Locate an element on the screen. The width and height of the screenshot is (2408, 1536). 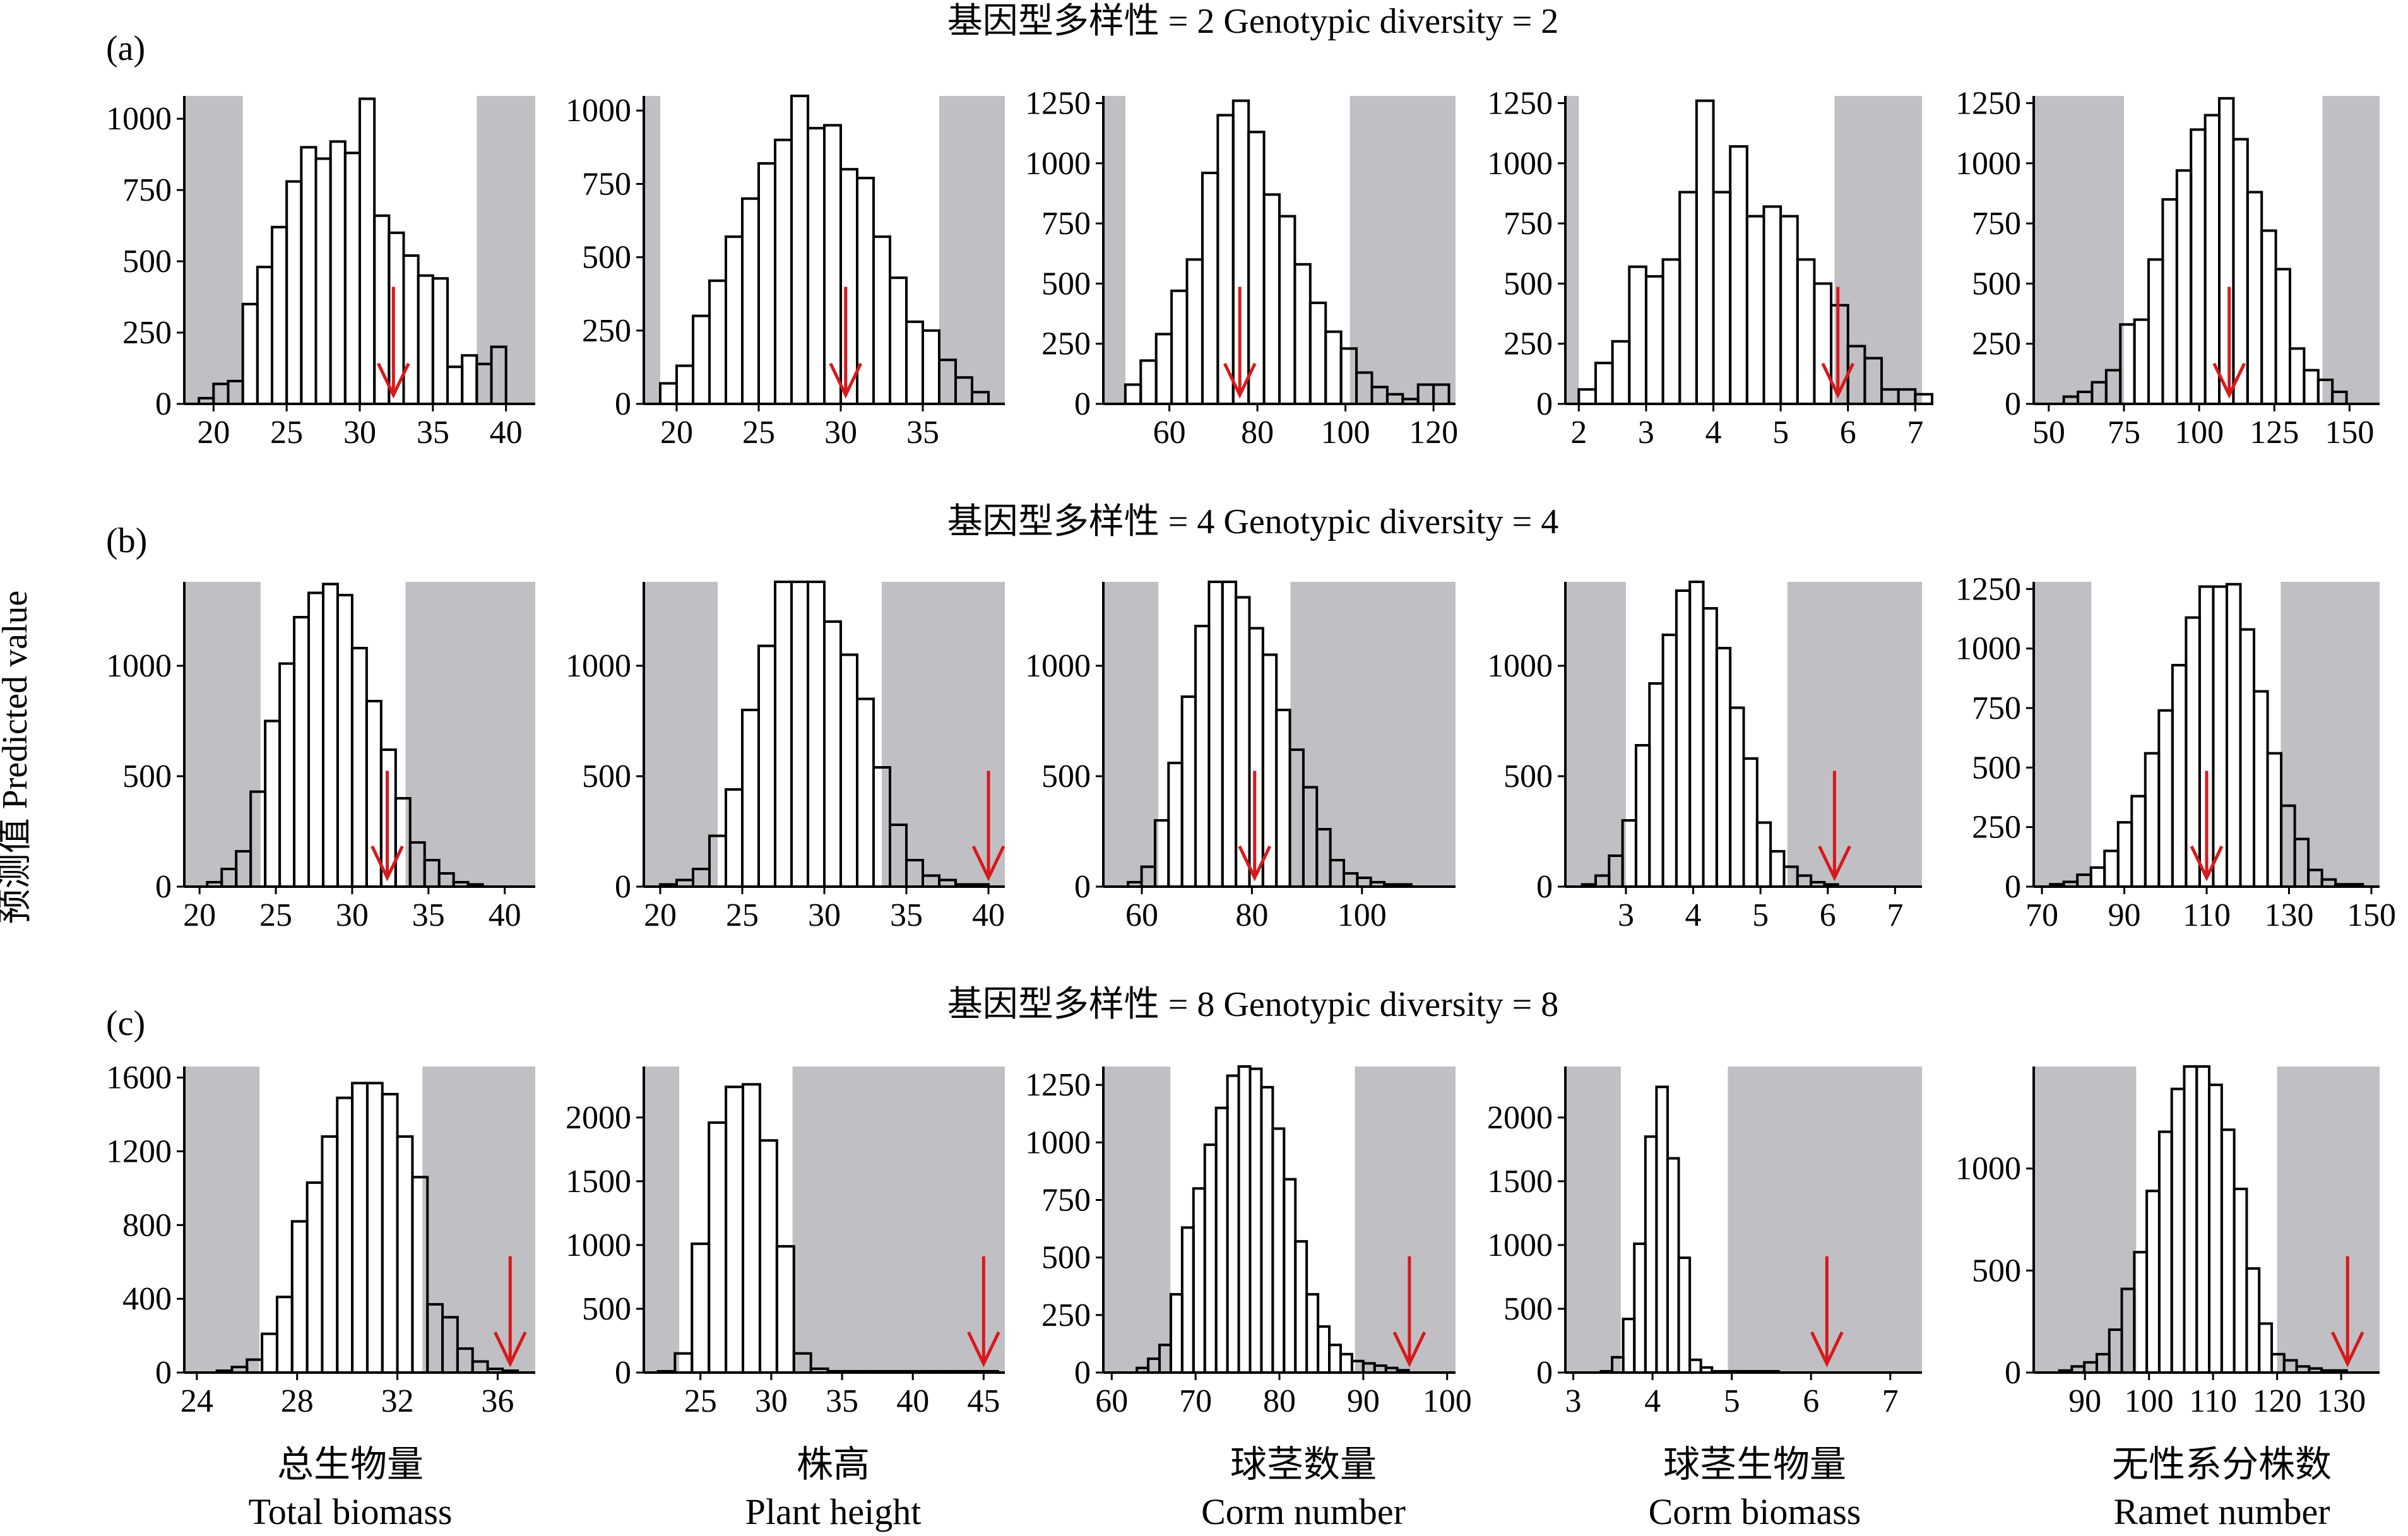
y-tick-label: 750 is located at coordinates (1996, 708).